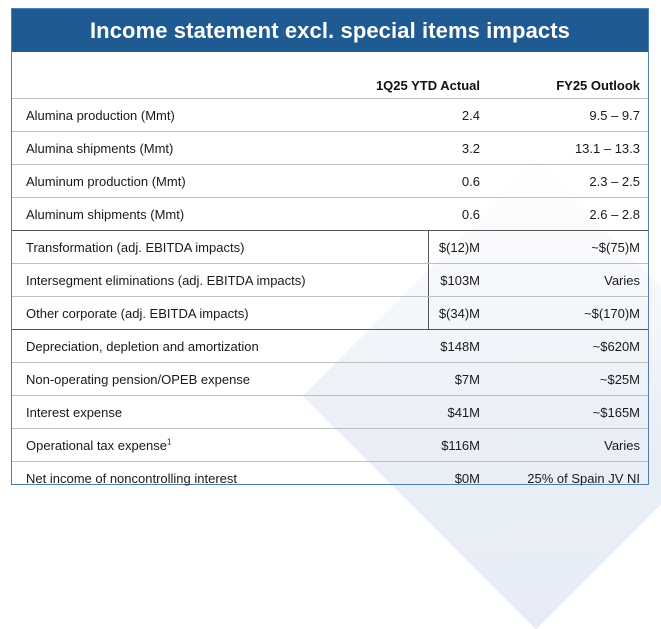 This screenshot has width=661, height=629. Describe the element at coordinates (619, 379) in the screenshot. I see `cell-outlook: ~$25M` at that location.